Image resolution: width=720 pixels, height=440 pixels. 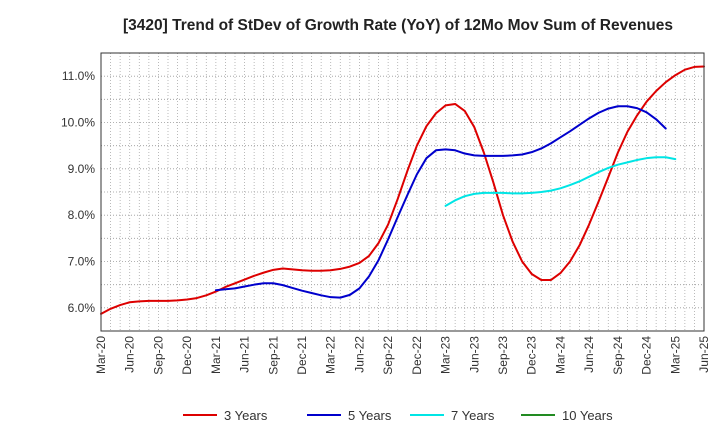 I want to click on x-tick-label: Mar-24, so click(x=560, y=355).